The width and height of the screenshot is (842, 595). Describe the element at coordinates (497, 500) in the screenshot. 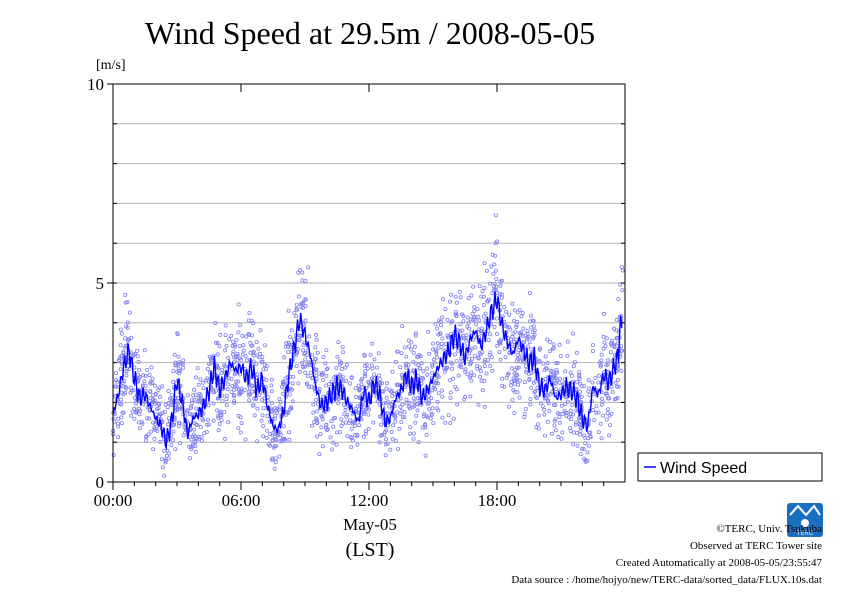

I see `x-tick-label: 18:00` at that location.